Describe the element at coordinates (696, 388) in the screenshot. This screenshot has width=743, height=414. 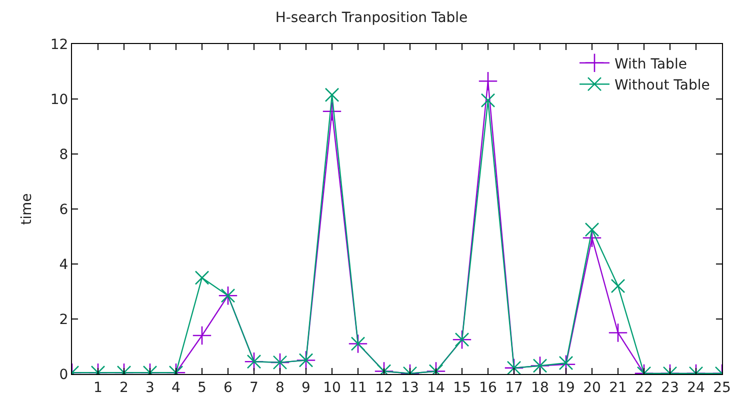
I see `x-tick-label: 24` at that location.